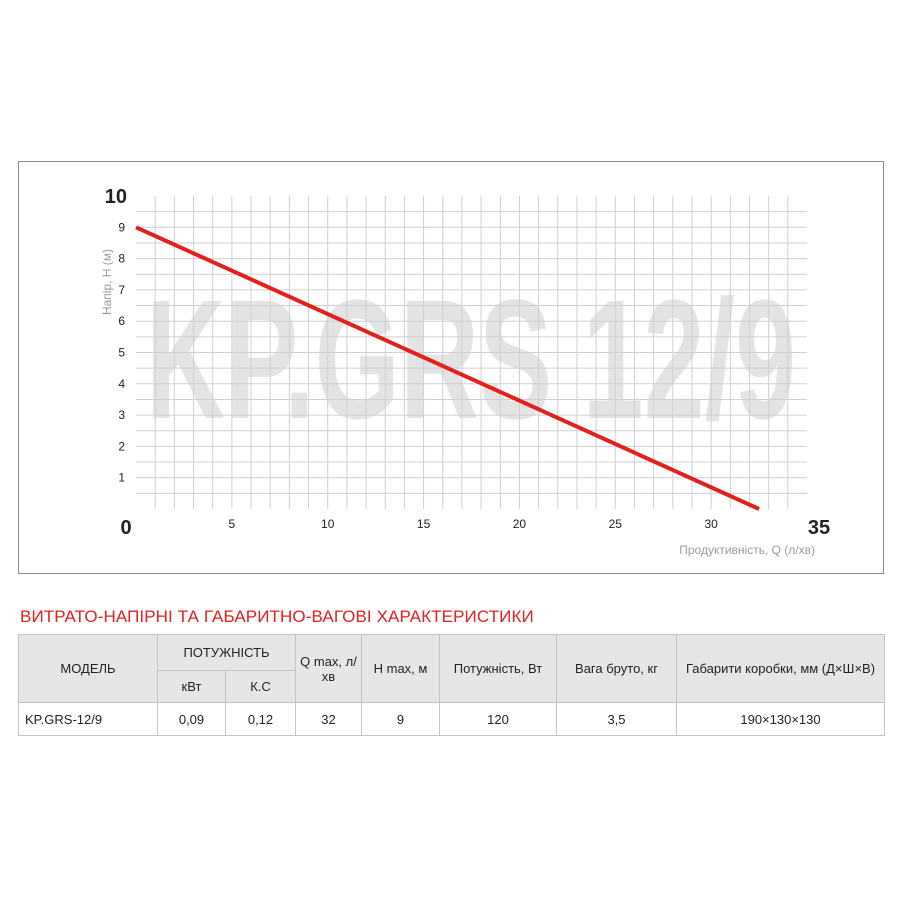  Describe the element at coordinates (780, 668) in the screenshot. I see `header-box: Габарити коробки, мм (Д×Ш×В)` at that location.